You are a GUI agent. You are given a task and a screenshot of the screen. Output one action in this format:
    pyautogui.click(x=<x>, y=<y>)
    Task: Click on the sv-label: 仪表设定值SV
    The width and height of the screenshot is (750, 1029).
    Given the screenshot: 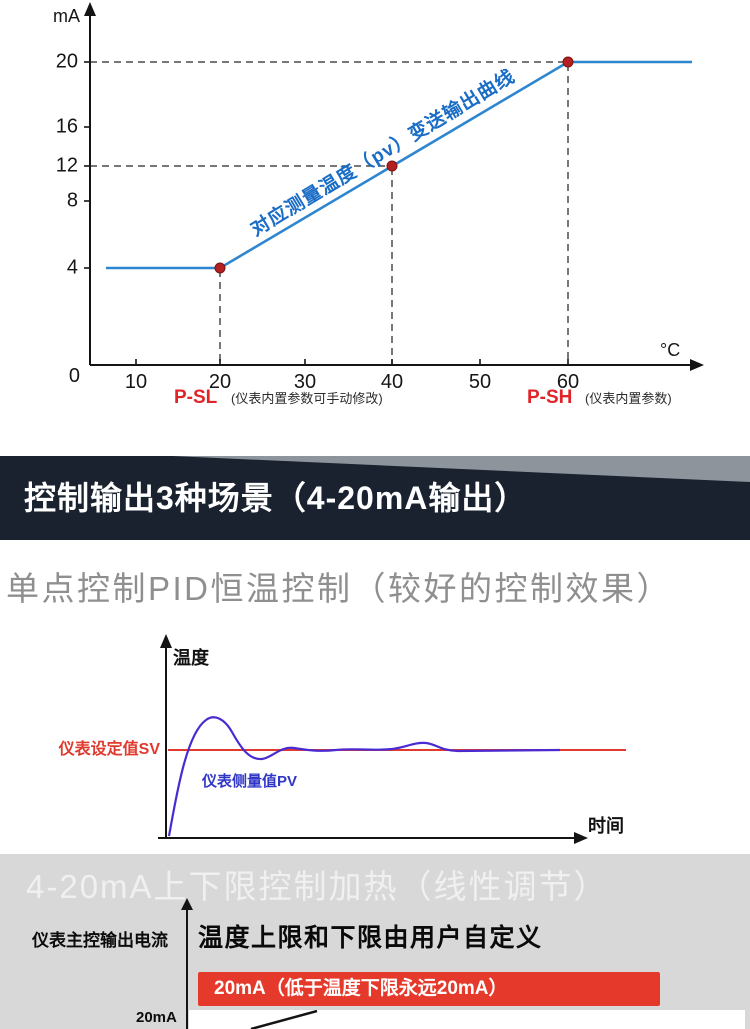 What is the action you would take?
    pyautogui.click(x=109, y=748)
    